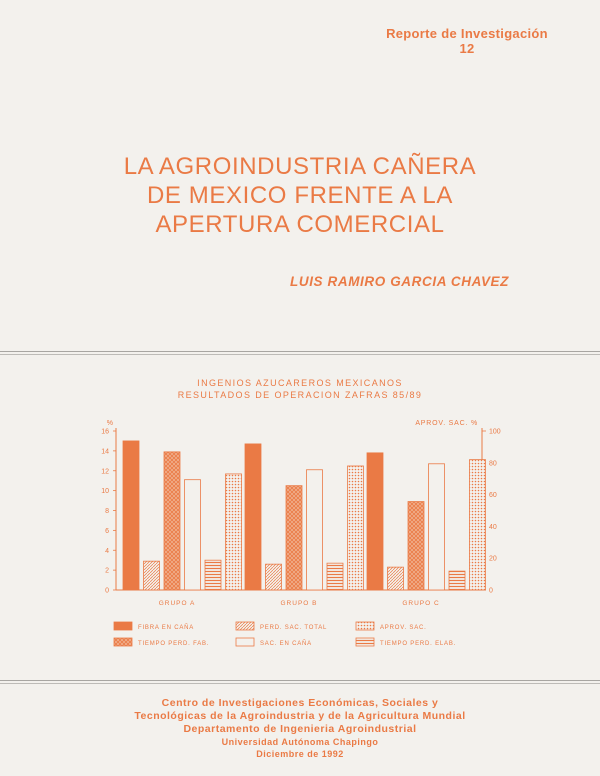 Image resolution: width=600 pixels, height=776 pixels. What do you see at coordinates (273, 577) in the screenshot?
I see `bar-perd-sac-total-grupo-b` at bounding box center [273, 577].